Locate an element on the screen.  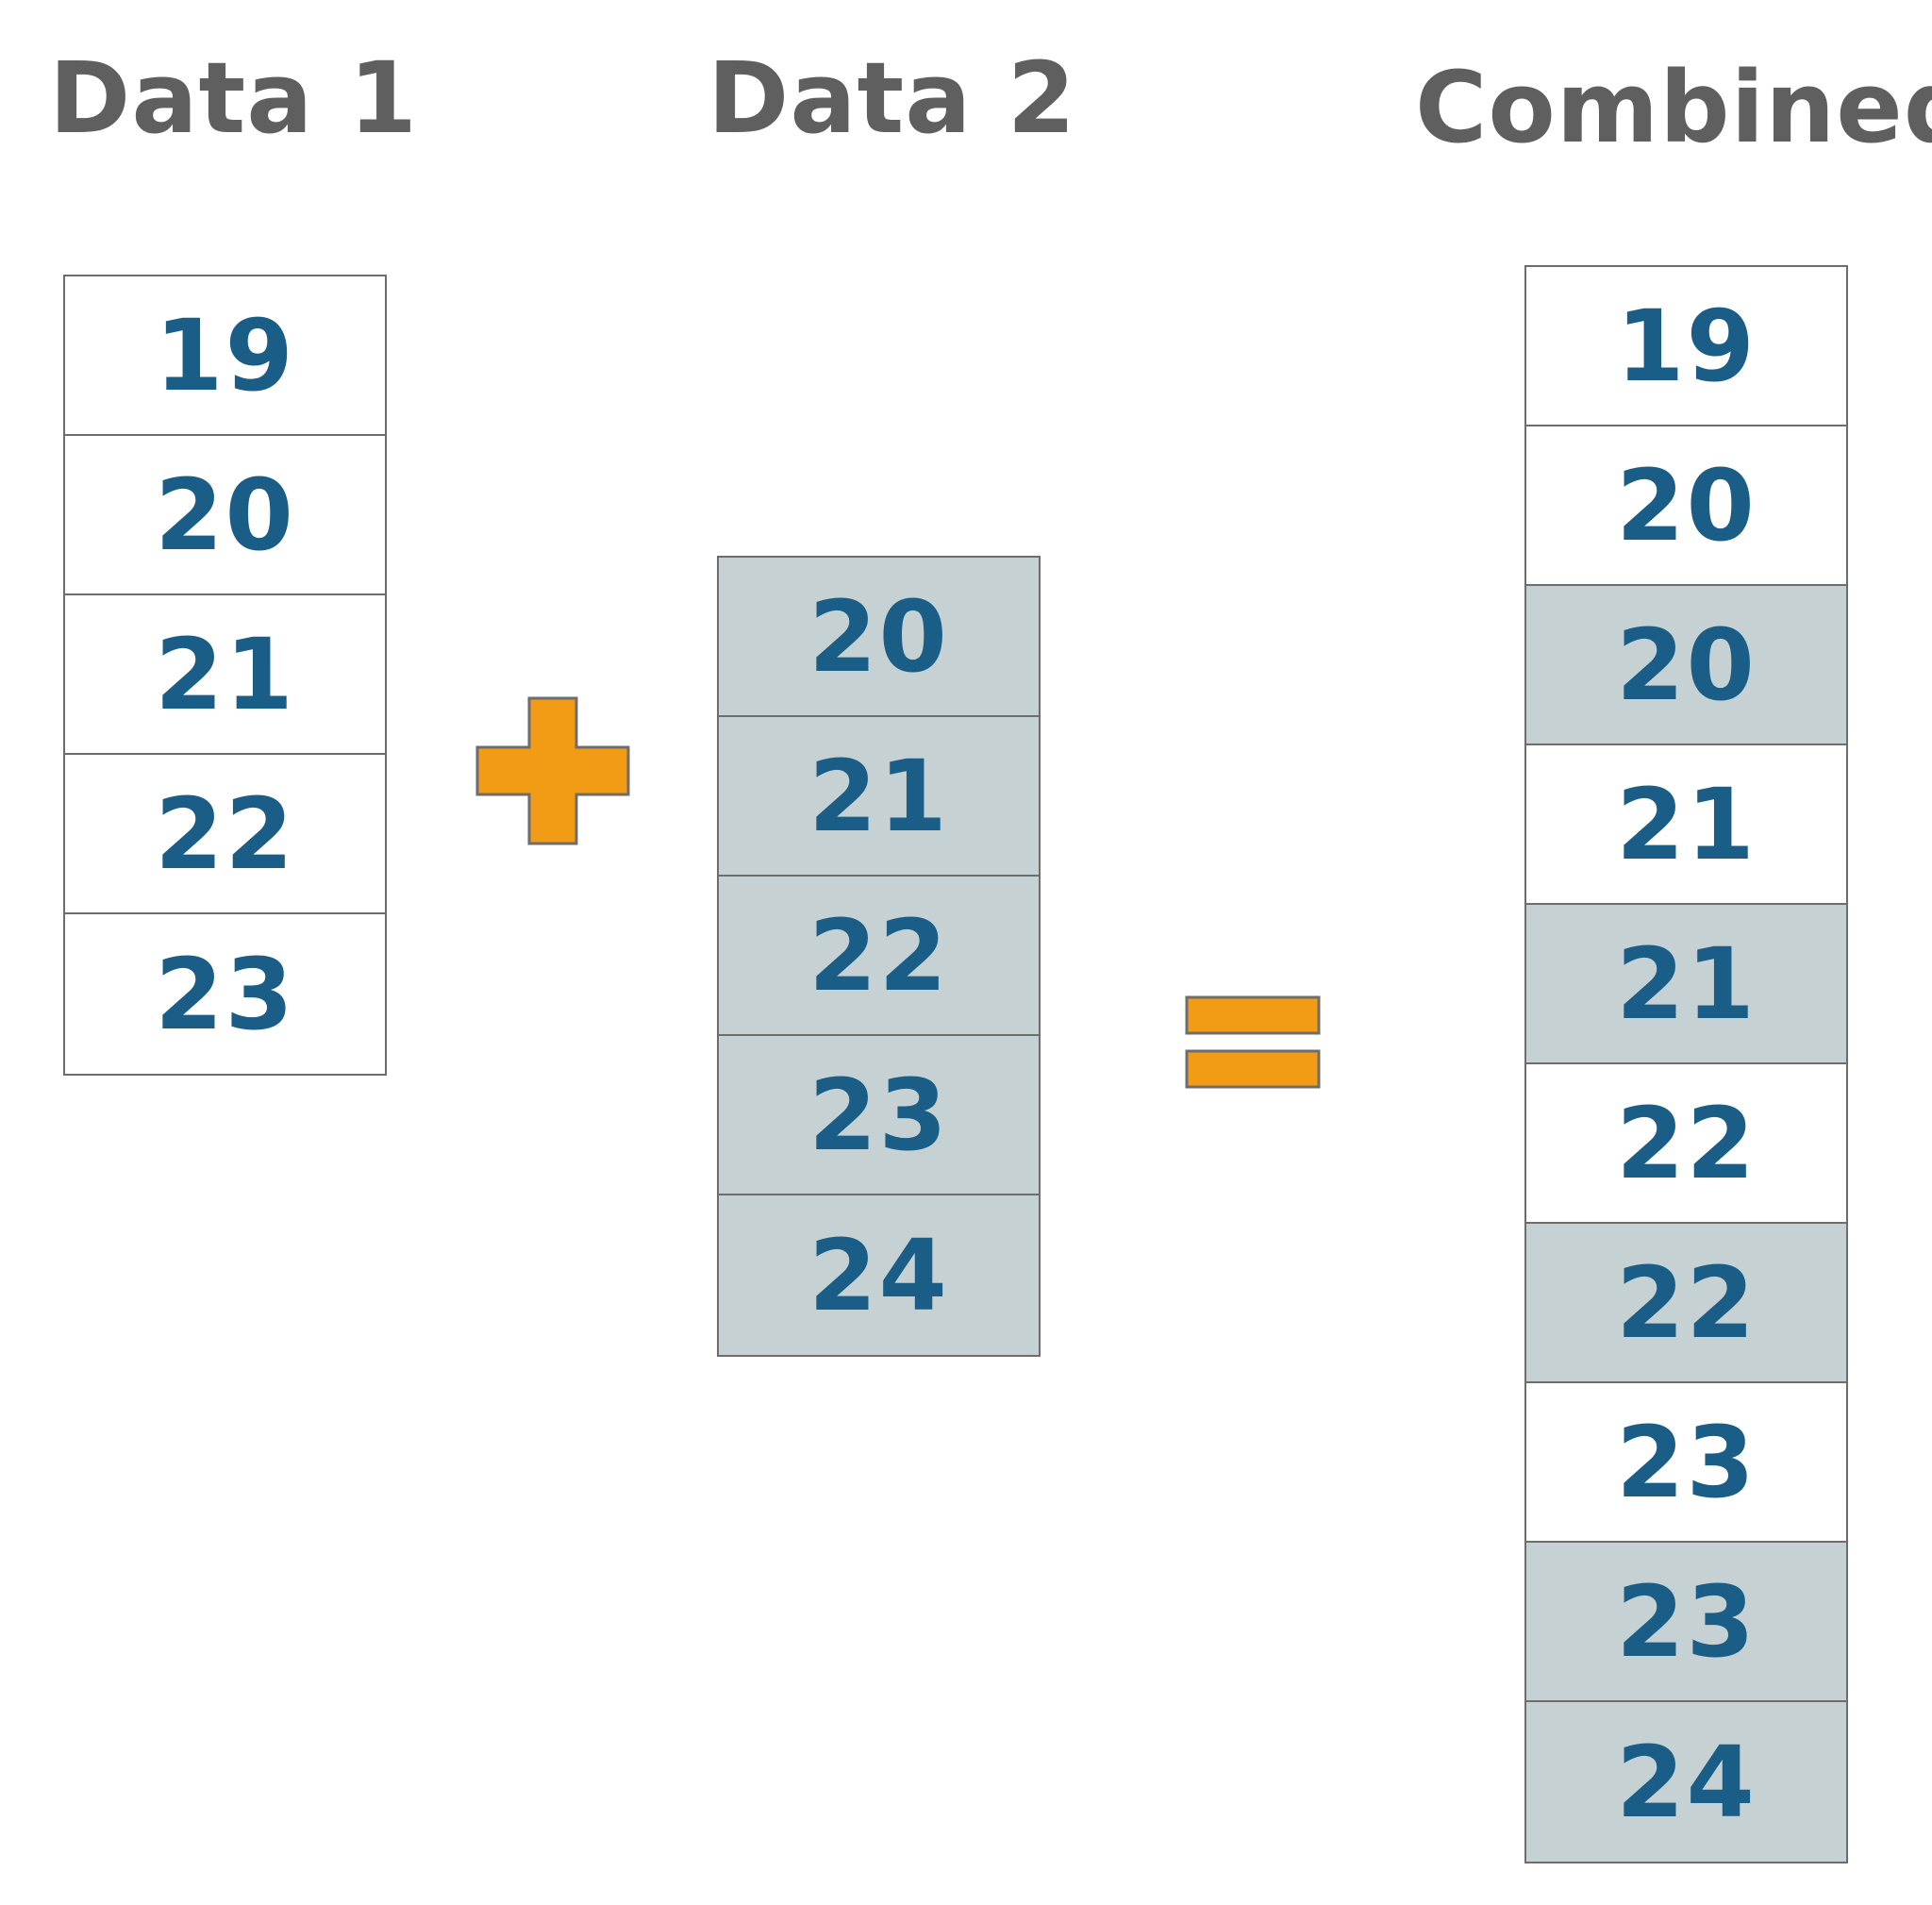
combined-heading: Combined is located at coordinates (1674, 107).